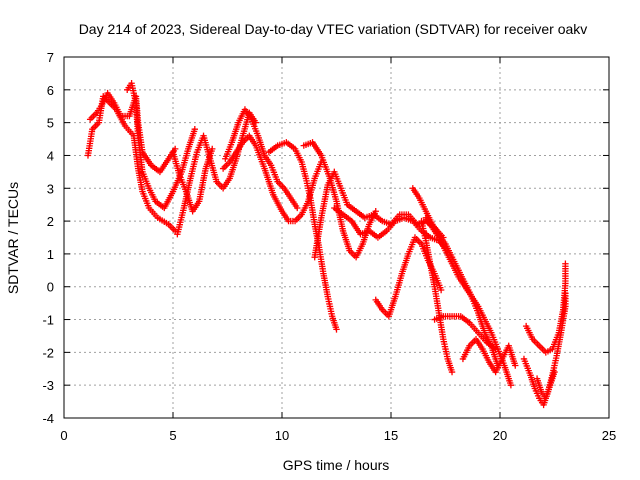 The height and width of the screenshot is (480, 640). Describe the element at coordinates (50, 254) in the screenshot. I see `y-tick-label: 1` at that location.